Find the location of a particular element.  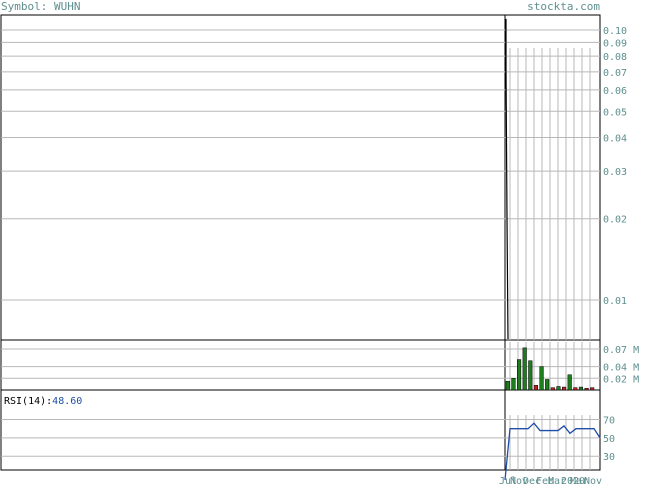

rsi-label: RSI(14): is located at coordinates (28, 401).